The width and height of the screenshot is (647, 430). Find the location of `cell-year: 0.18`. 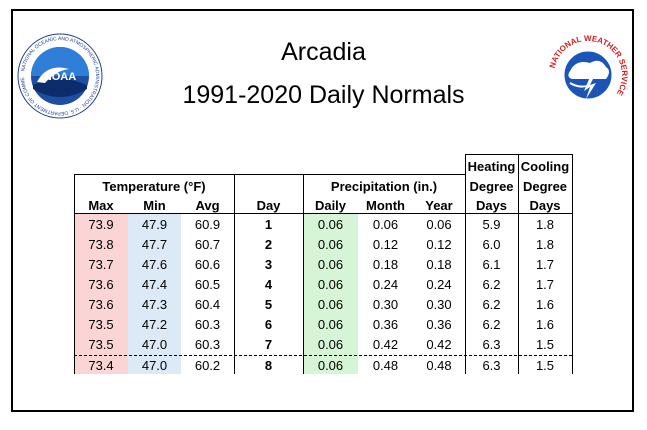

cell-year: 0.18 is located at coordinates (439, 264).